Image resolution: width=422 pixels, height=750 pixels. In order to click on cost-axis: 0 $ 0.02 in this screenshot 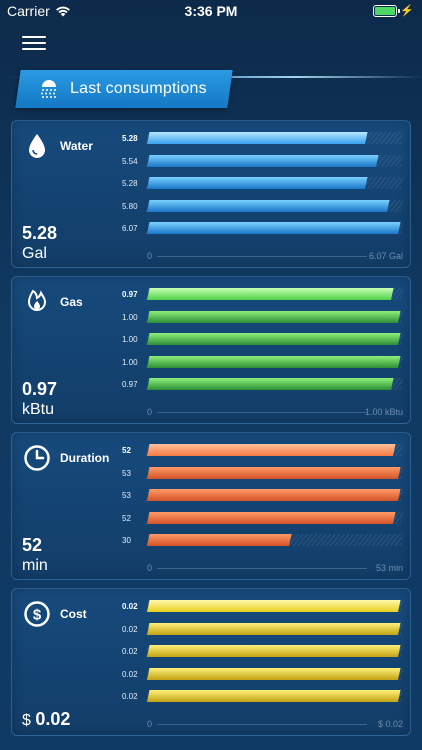, I will do `click(275, 725)`.